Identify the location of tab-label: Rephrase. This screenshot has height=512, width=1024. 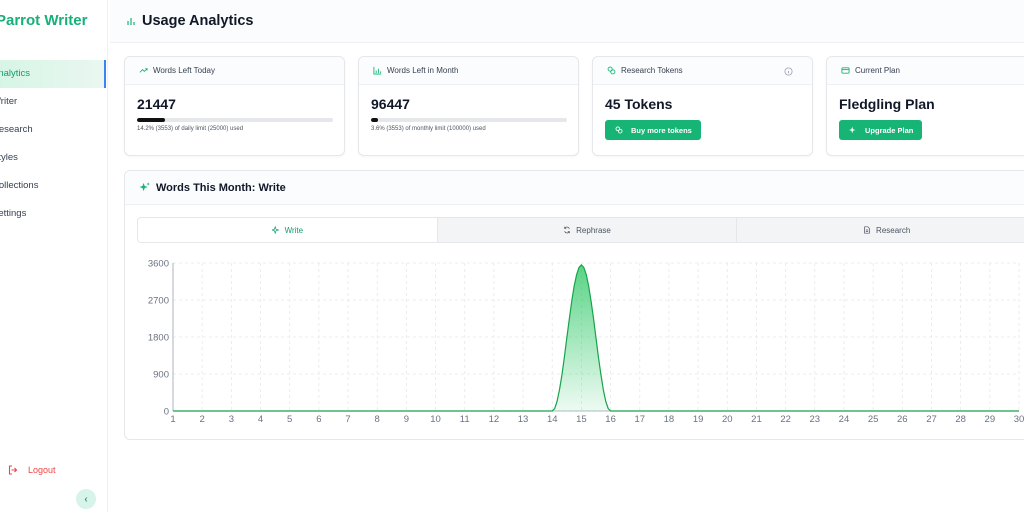
(593, 230).